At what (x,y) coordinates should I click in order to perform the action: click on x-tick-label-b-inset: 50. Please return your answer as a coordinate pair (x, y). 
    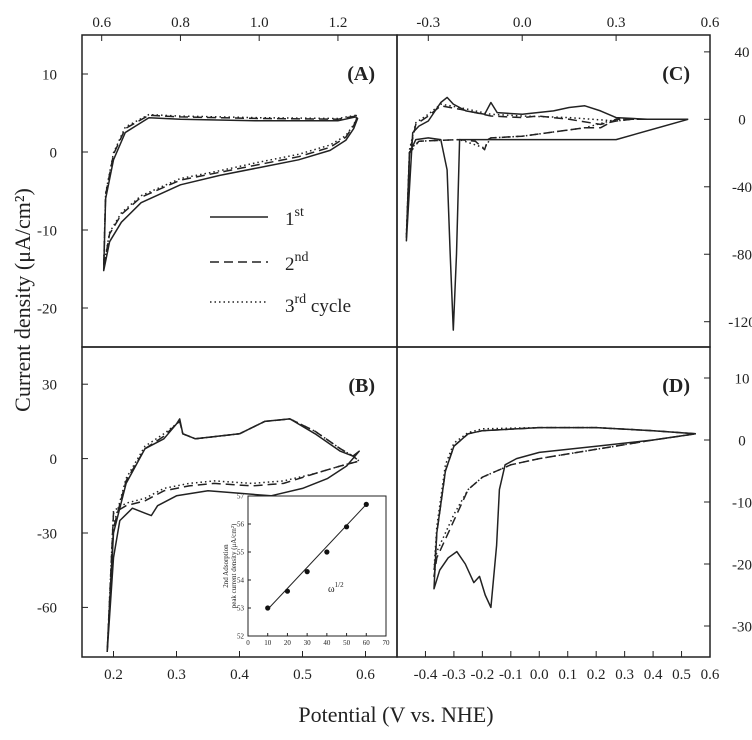
    Looking at the image, I should click on (347, 643).